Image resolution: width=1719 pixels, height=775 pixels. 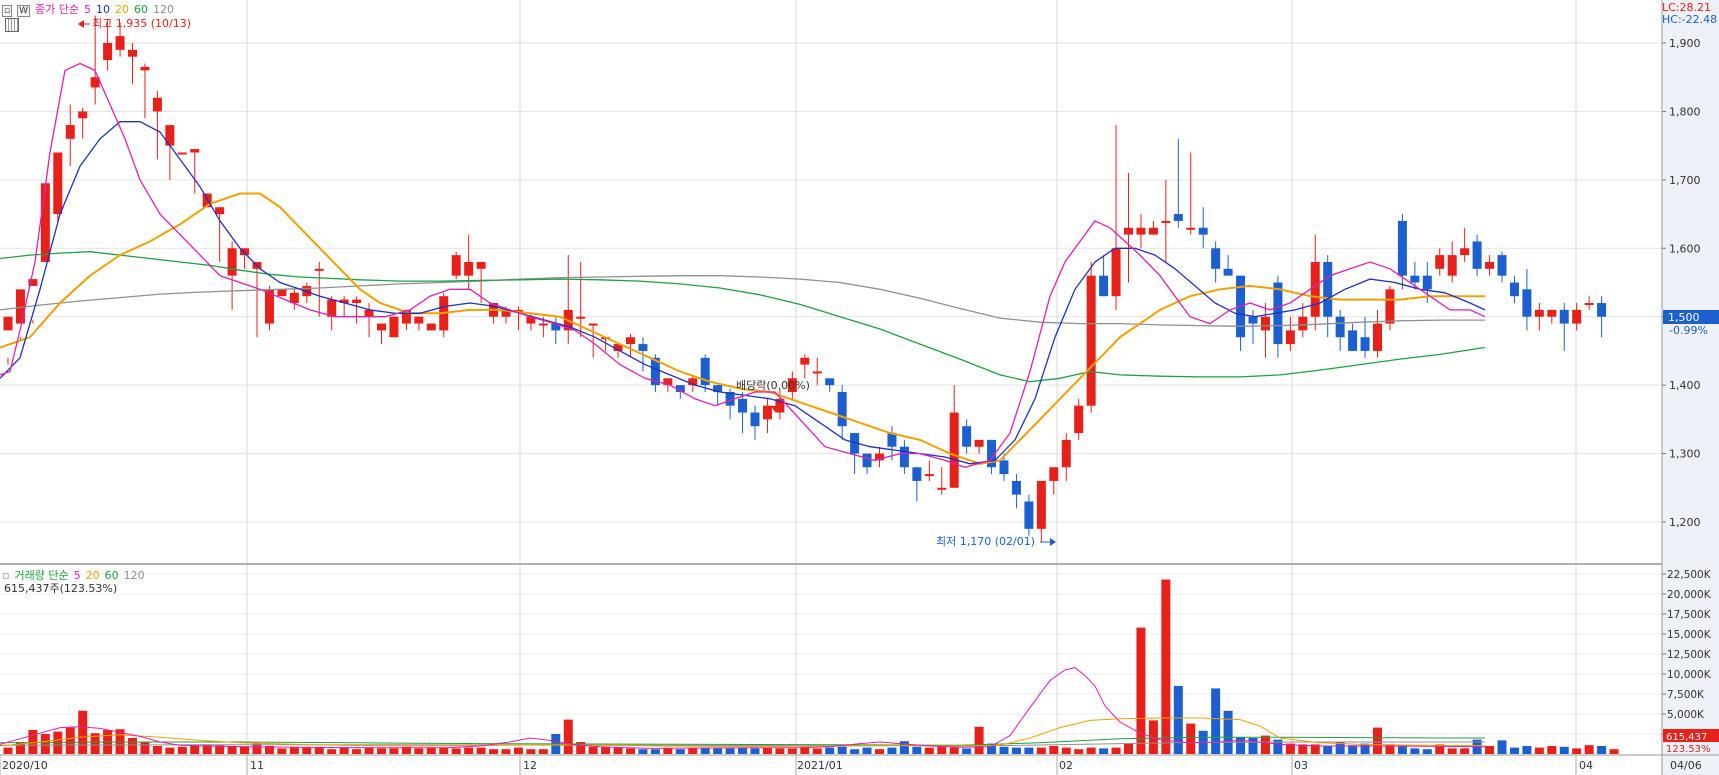 What do you see at coordinates (1685, 522) in the screenshot?
I see `price-tick-label: 1,200` at bounding box center [1685, 522].